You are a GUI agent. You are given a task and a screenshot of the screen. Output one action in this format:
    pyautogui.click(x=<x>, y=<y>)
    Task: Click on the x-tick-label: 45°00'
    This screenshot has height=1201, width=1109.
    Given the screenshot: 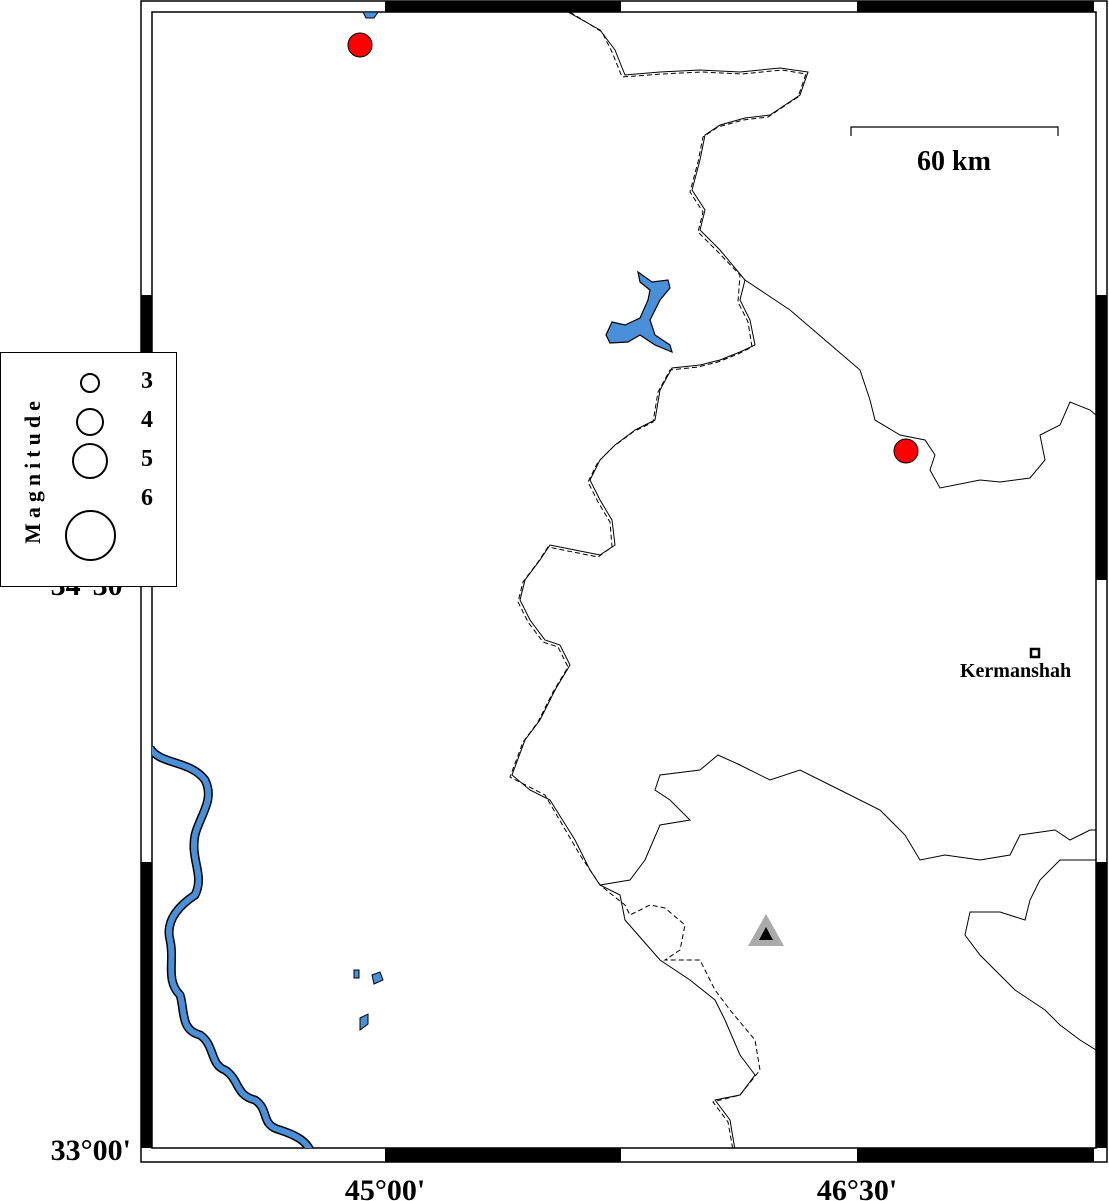 What is the action you would take?
    pyautogui.click(x=385, y=1187)
    